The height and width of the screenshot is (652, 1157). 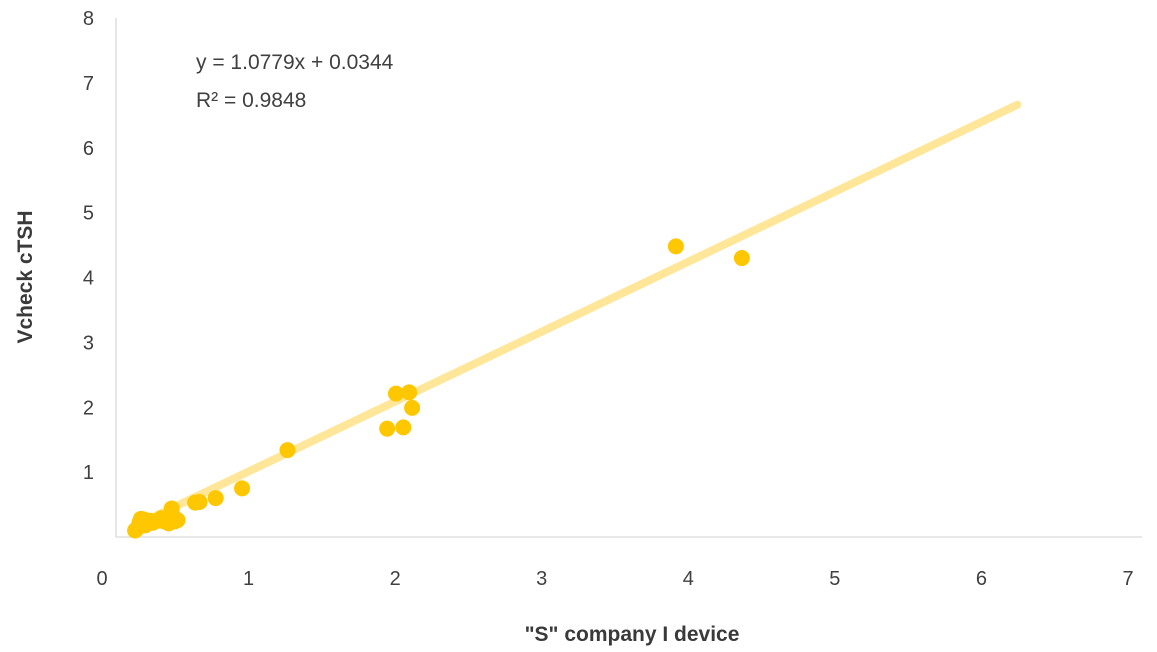 I want to click on x-axis-title: "S" company I device, so click(x=632, y=634).